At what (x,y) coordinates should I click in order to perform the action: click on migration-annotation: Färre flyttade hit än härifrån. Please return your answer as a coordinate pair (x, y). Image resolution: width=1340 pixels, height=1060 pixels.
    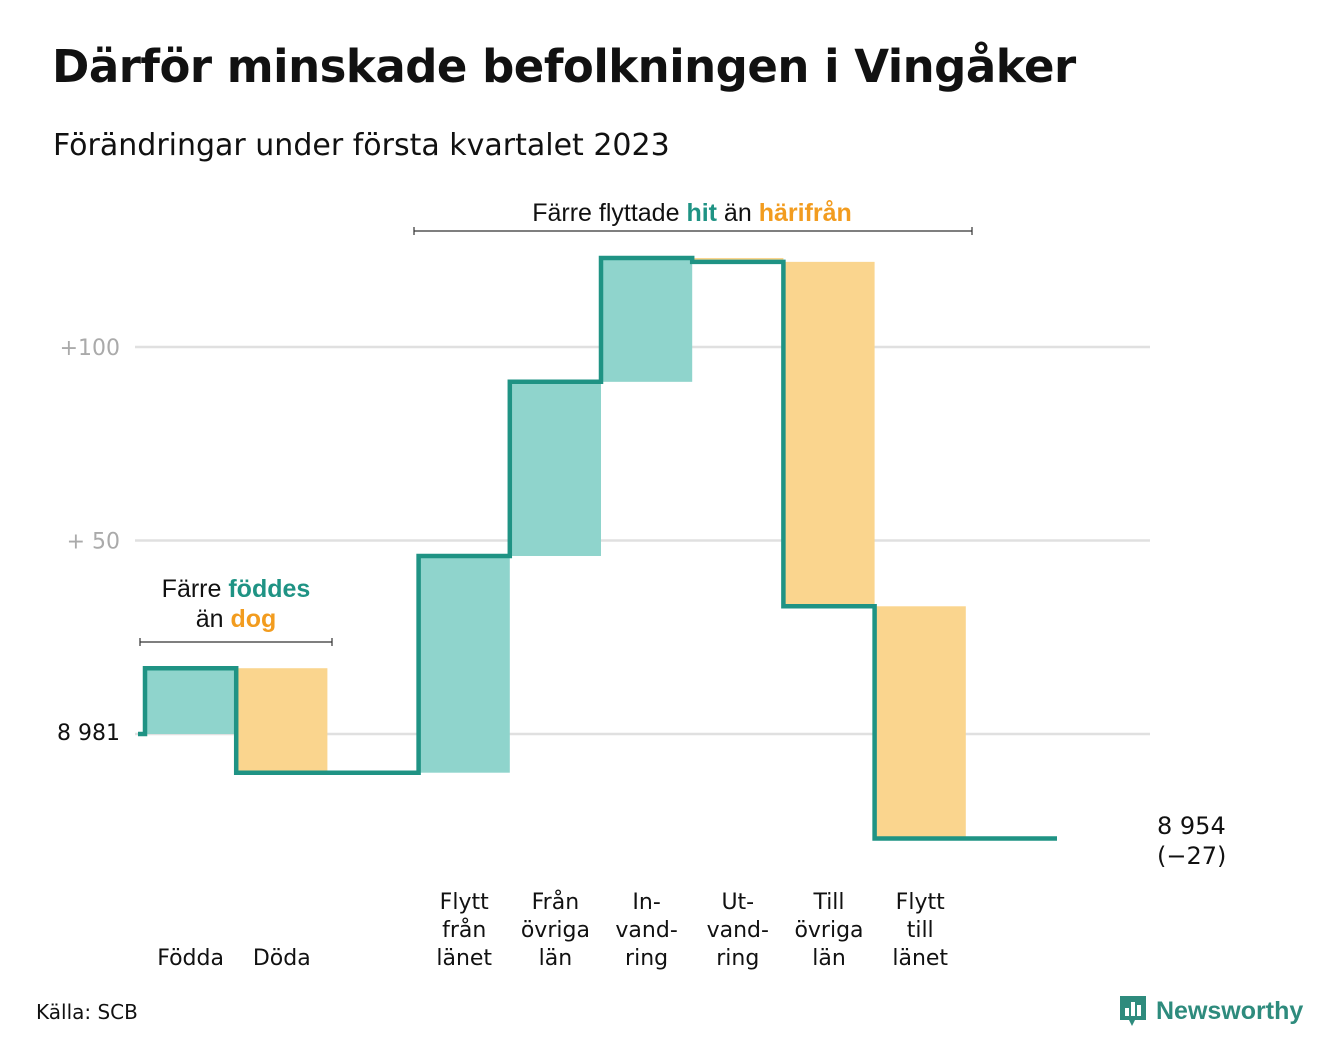
    Looking at the image, I should click on (693, 217).